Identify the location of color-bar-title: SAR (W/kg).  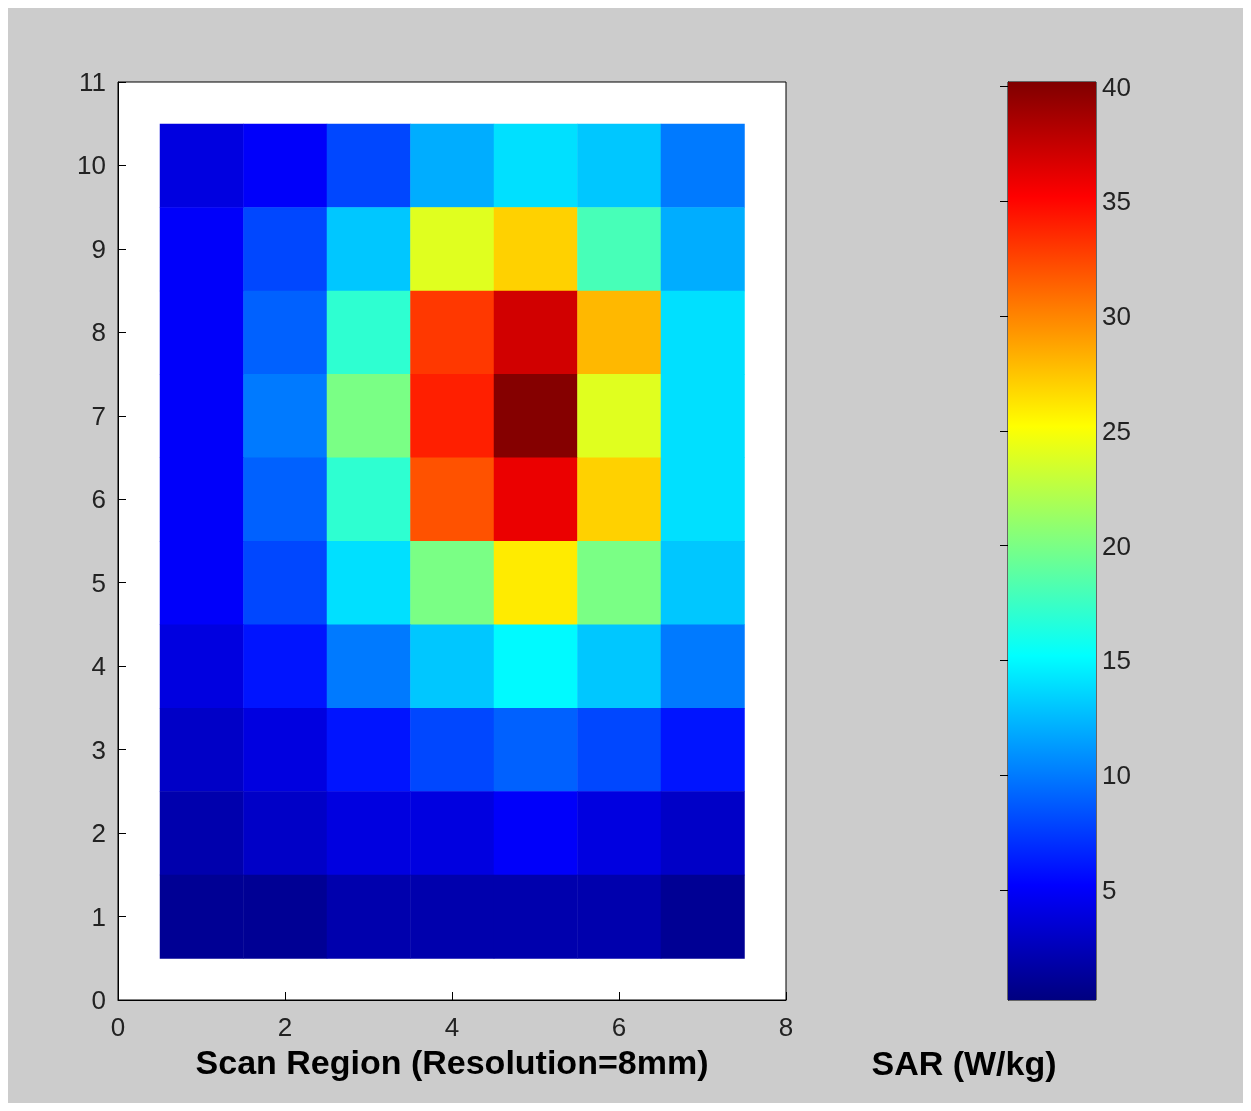
(964, 1063).